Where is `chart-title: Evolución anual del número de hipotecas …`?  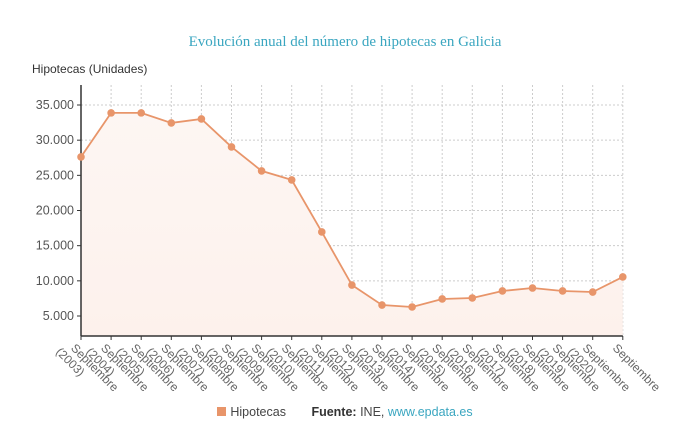 chart-title: Evolución anual del número de hipotecas … is located at coordinates (345, 42).